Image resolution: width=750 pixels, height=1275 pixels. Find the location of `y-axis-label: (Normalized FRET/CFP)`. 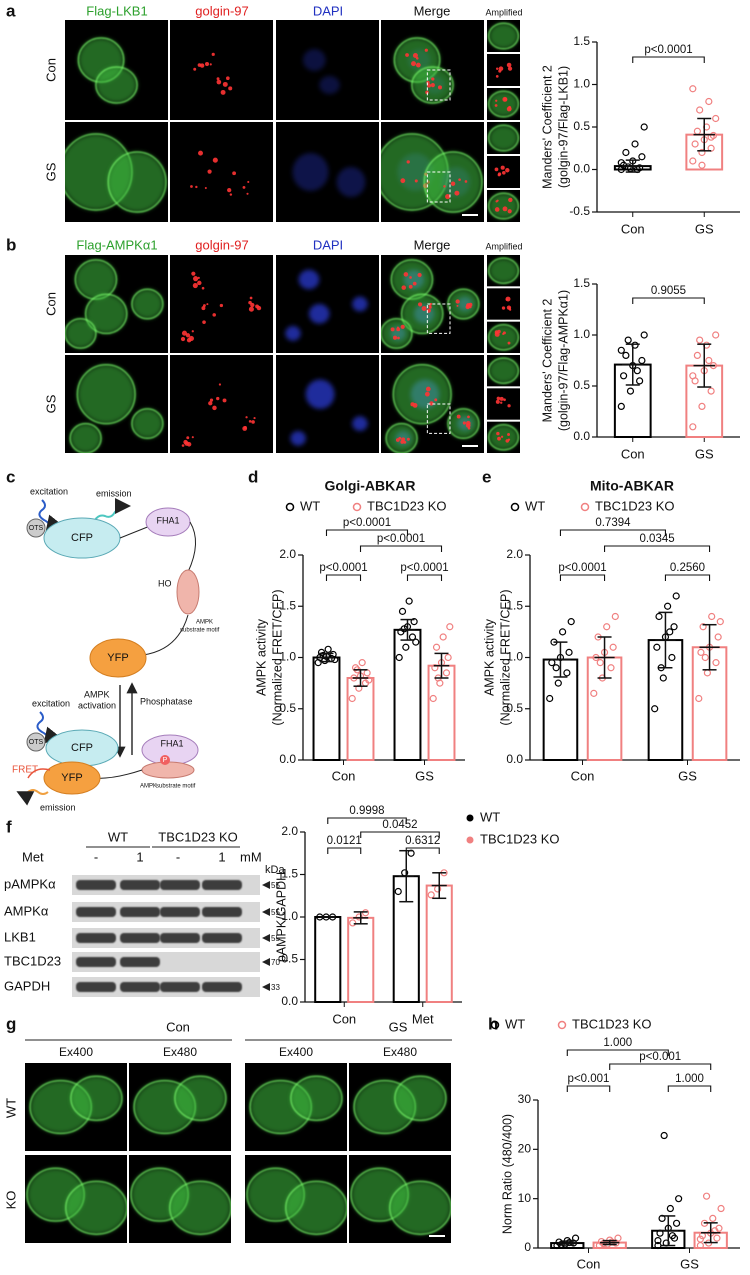

y-axis-label: (Normalized FRET/CFP) is located at coordinates (505, 657).